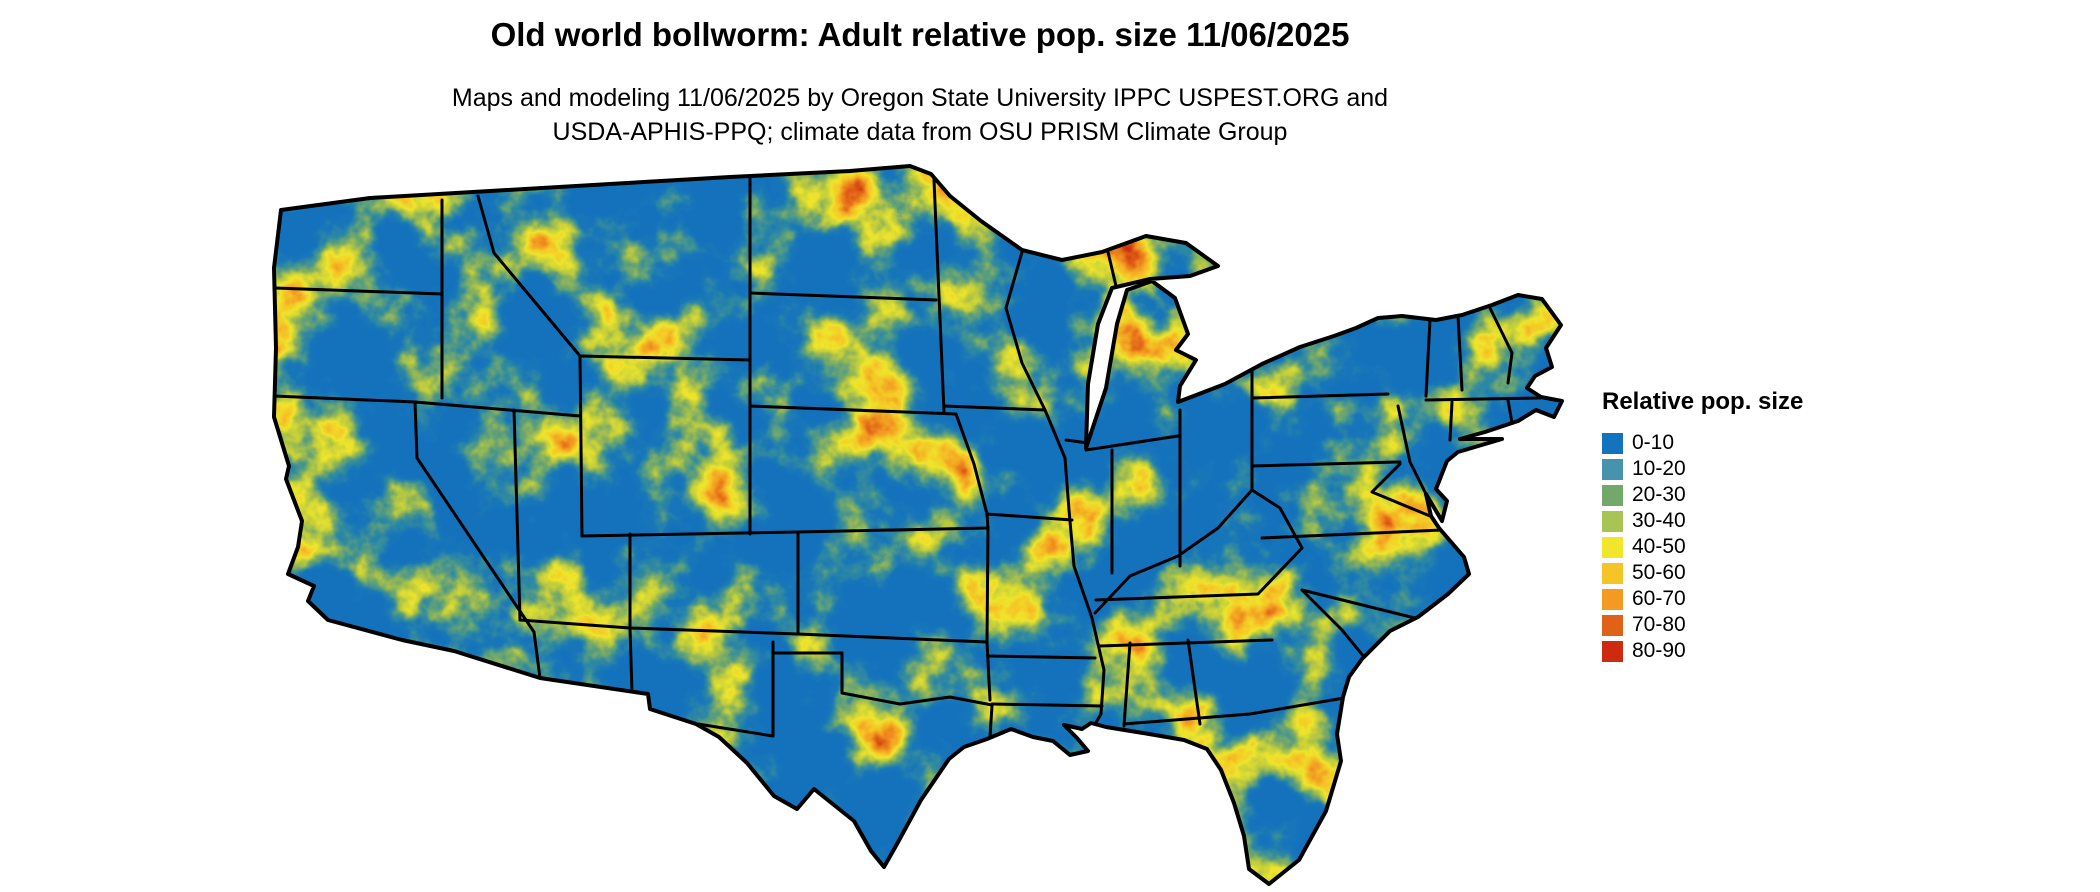 This screenshot has height=892, width=2100. I want to click on legend-label: 0-10, so click(1653, 442).